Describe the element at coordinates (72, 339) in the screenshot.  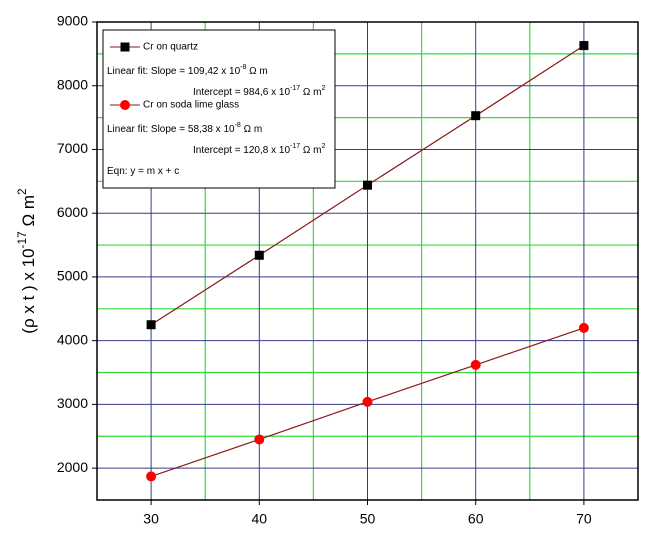
I see `y-tick-label: 4000` at that location.